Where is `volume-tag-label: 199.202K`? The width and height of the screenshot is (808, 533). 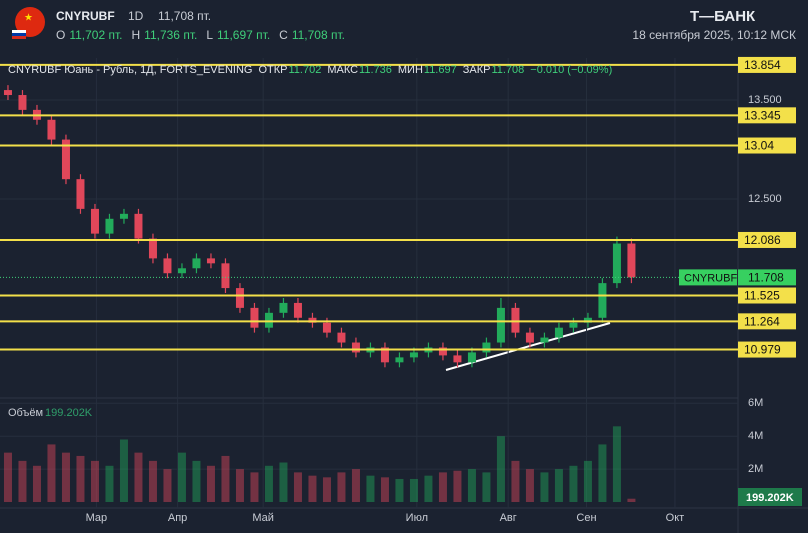 volume-tag-label: 199.202K is located at coordinates (770, 498).